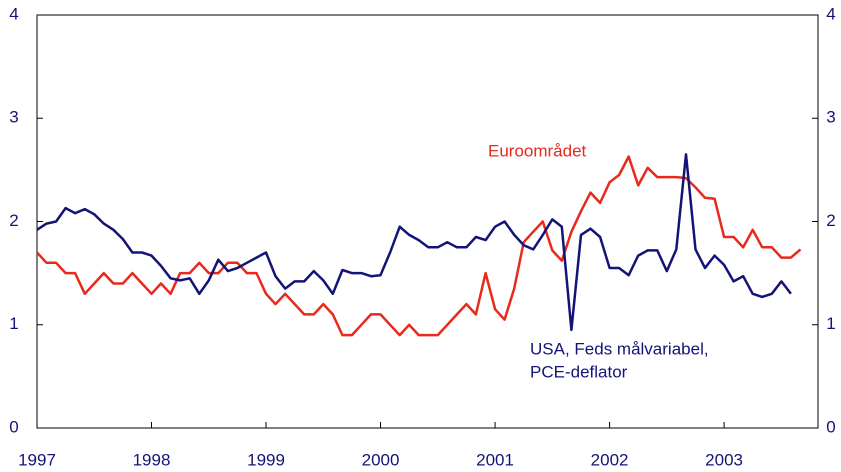 The image size is (841, 472). Describe the element at coordinates (13, 426) in the screenshot. I see `y-tick-label: 0` at that location.